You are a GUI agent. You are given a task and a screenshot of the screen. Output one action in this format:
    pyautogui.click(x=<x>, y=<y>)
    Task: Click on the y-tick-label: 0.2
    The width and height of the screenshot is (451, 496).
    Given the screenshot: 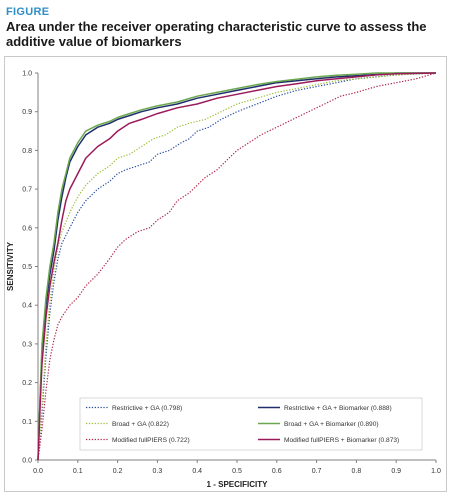 What is the action you would take?
    pyautogui.click(x=27, y=383)
    